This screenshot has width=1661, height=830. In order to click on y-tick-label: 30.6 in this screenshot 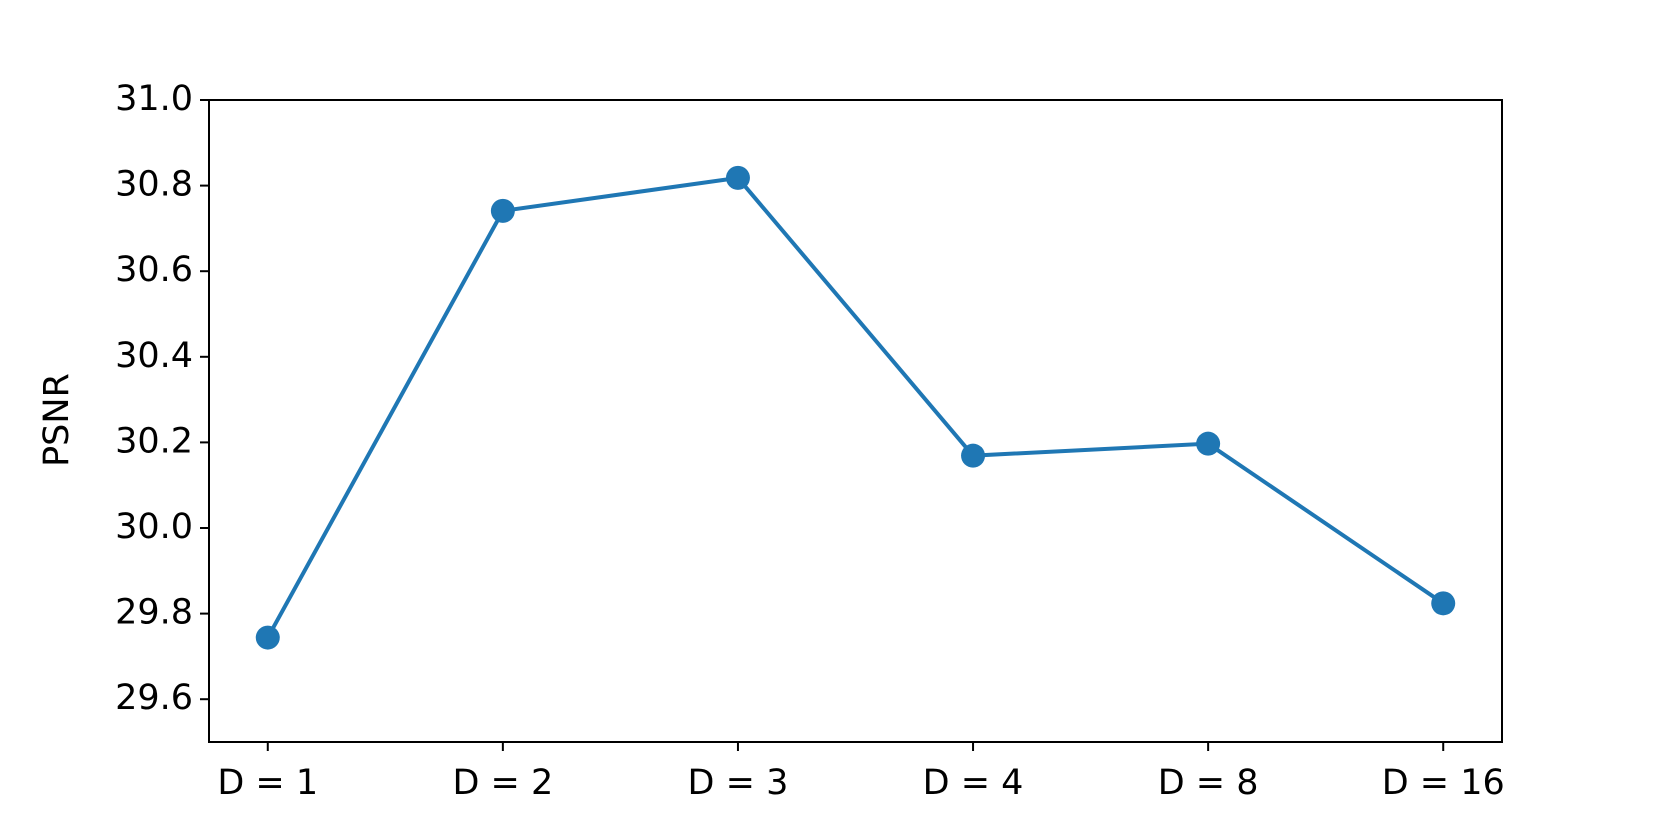, I will do `click(154, 270)`.